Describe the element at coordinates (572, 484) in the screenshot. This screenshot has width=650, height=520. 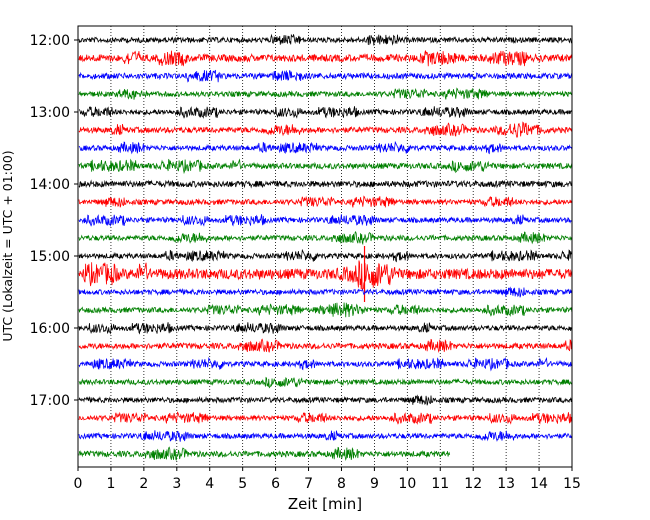
I see `x-tick-label-15: 15` at that location.